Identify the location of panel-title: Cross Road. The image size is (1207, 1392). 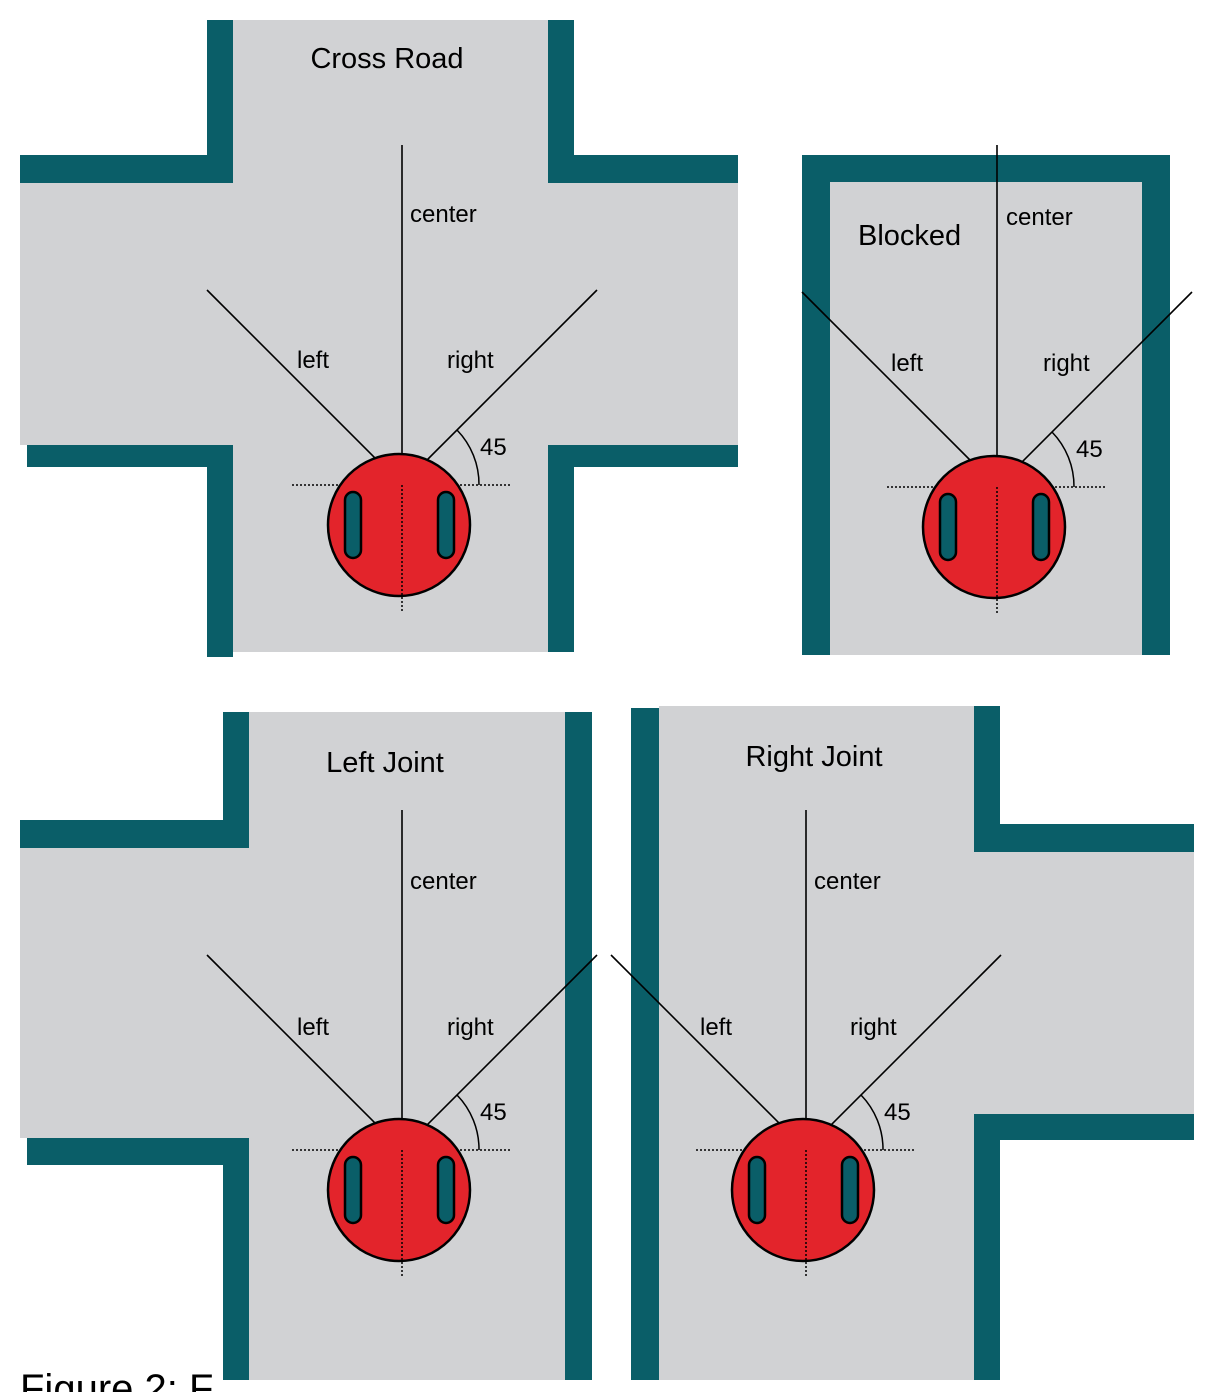
(386, 59).